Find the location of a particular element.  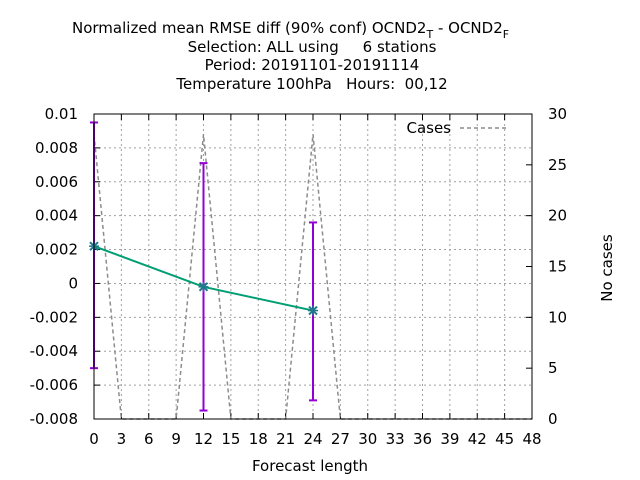

x-tick-label: 12 is located at coordinates (203, 439).